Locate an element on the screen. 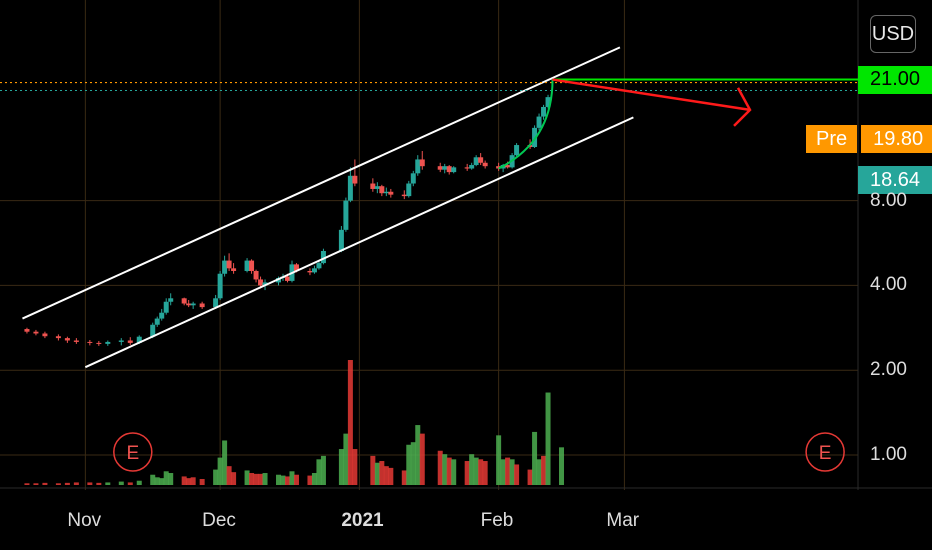 Image resolution: width=932 pixels, height=550 pixels. currency-button: USD is located at coordinates (893, 34).